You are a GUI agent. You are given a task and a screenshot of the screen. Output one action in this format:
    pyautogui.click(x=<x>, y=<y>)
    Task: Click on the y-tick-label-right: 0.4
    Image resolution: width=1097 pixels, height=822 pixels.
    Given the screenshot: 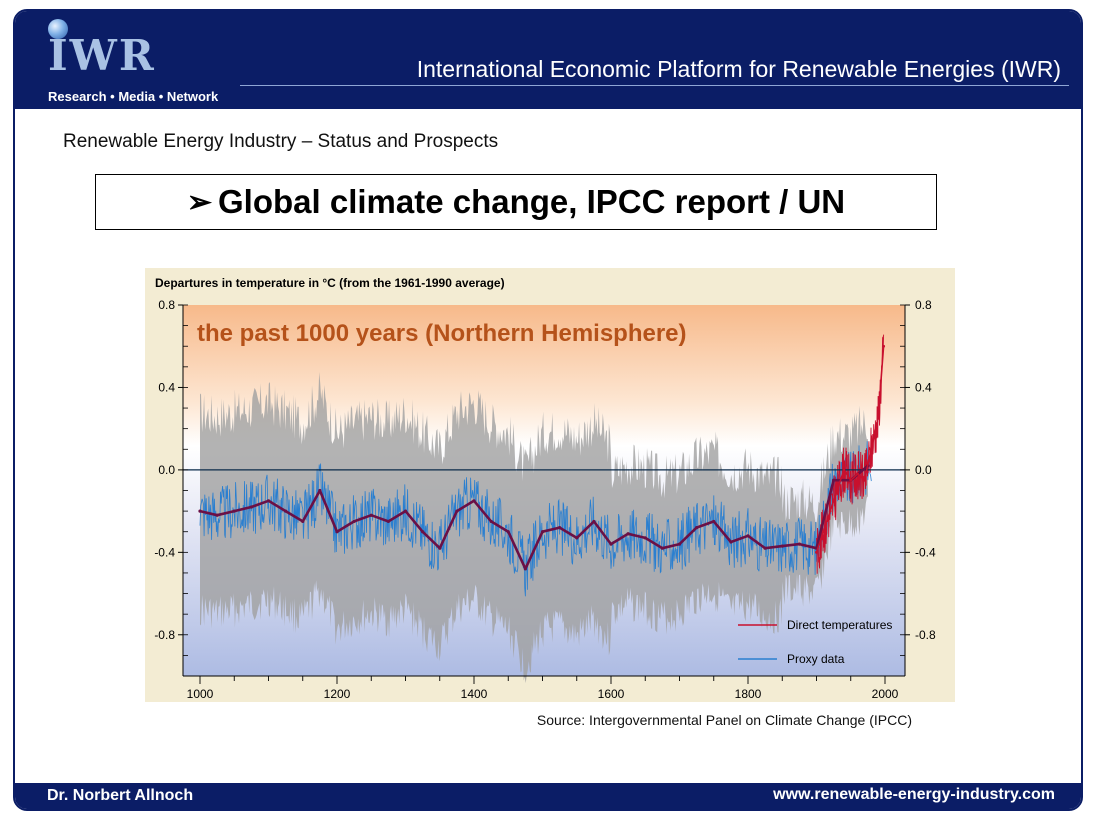 What is the action you would take?
    pyautogui.click(x=923, y=387)
    